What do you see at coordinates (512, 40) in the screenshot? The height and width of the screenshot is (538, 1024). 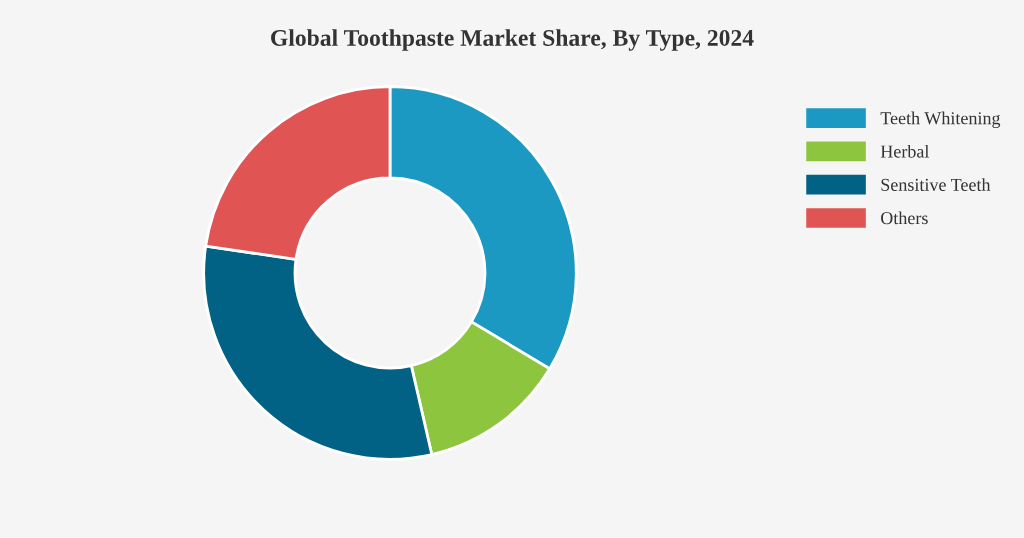 I see `chart-title: Global Toothpaste Market Share, By Type, 2024` at bounding box center [512, 40].